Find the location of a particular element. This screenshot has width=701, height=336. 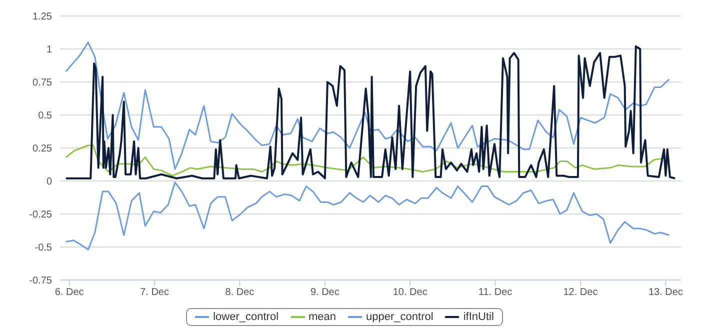

y-tick-label: 0.25 is located at coordinates (42, 149).